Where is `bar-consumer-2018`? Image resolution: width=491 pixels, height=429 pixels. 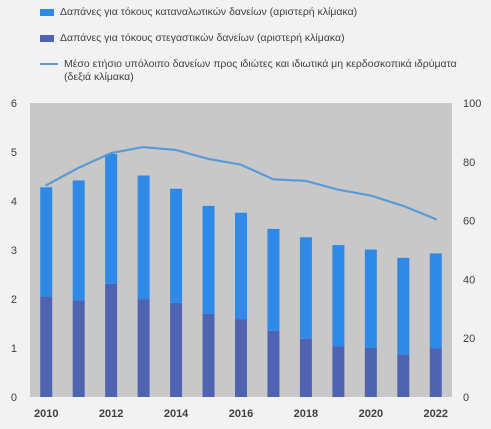 bar-consumer-2018 is located at coordinates (305, 288).